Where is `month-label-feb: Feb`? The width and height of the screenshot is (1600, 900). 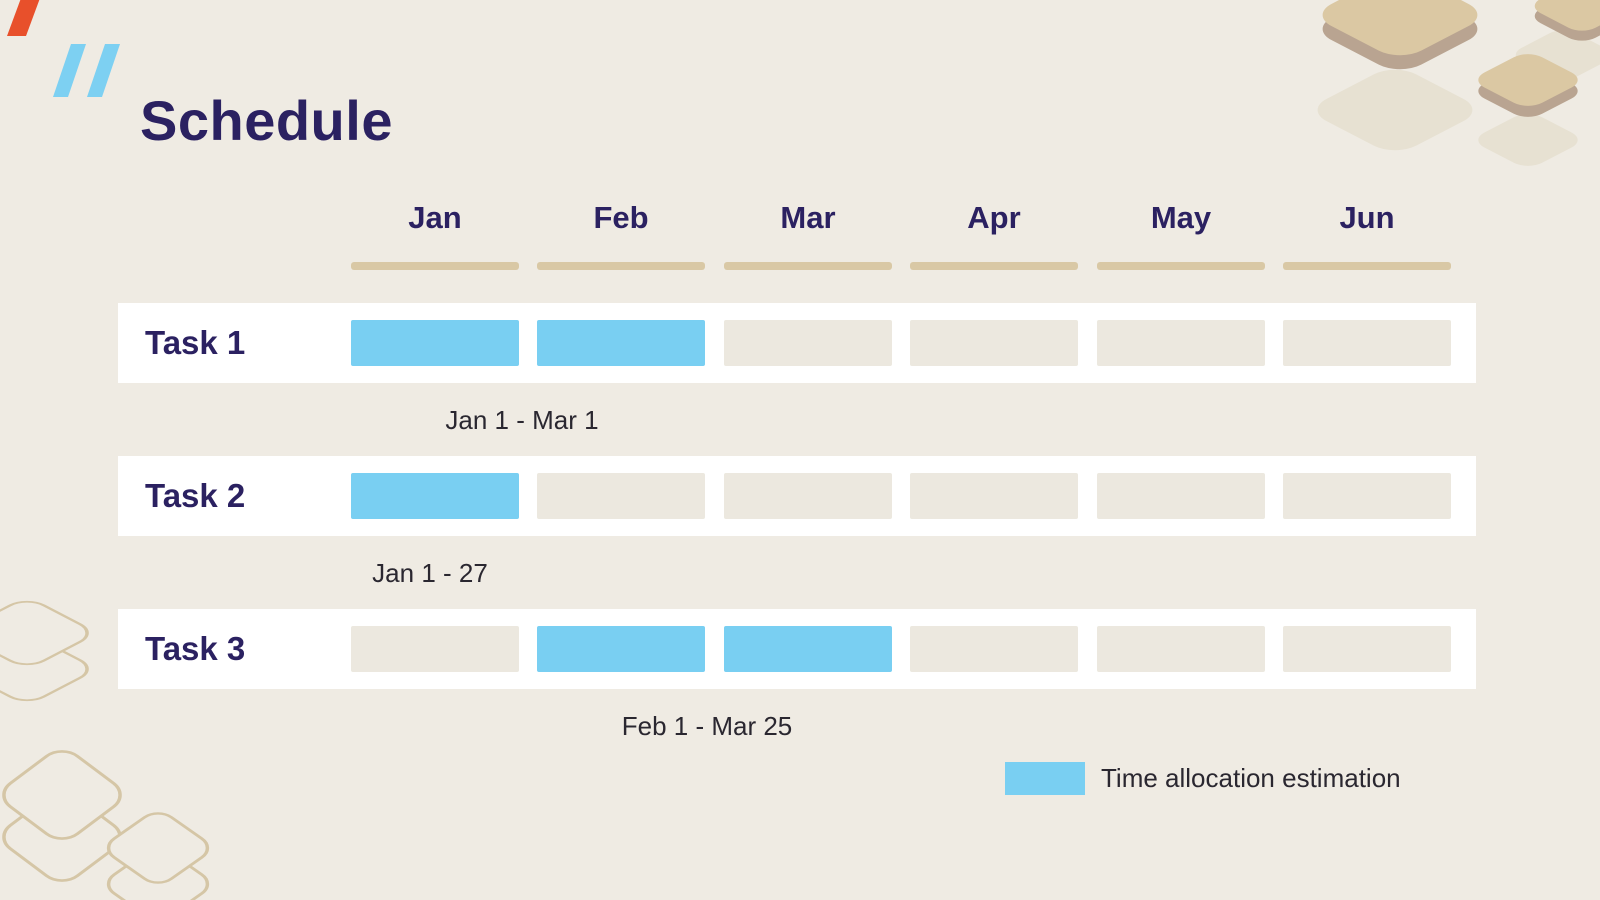 month-label-feb: Feb is located at coordinates (621, 217).